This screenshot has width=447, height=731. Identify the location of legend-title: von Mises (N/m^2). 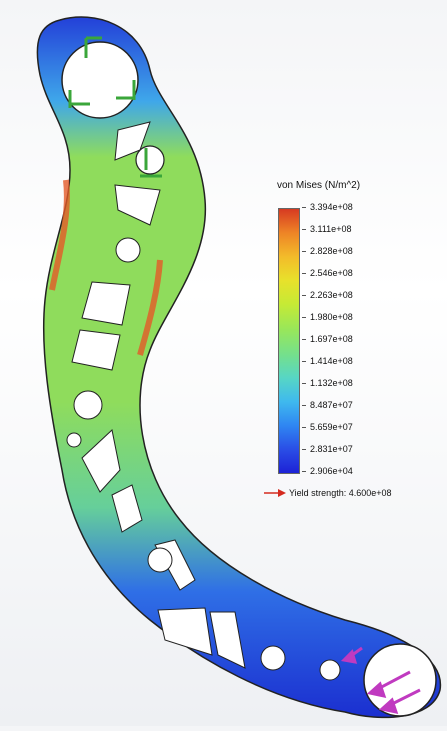
(318, 185).